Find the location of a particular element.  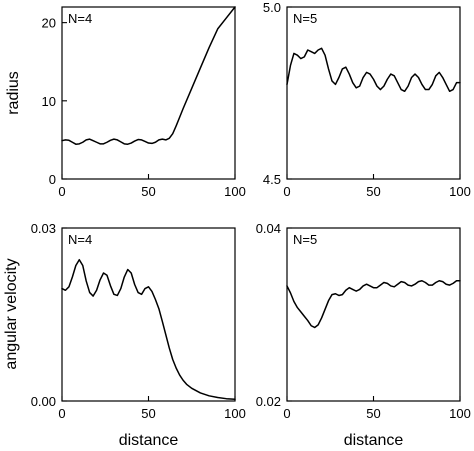

y-tick-label: 0.04 is located at coordinates (268, 228).